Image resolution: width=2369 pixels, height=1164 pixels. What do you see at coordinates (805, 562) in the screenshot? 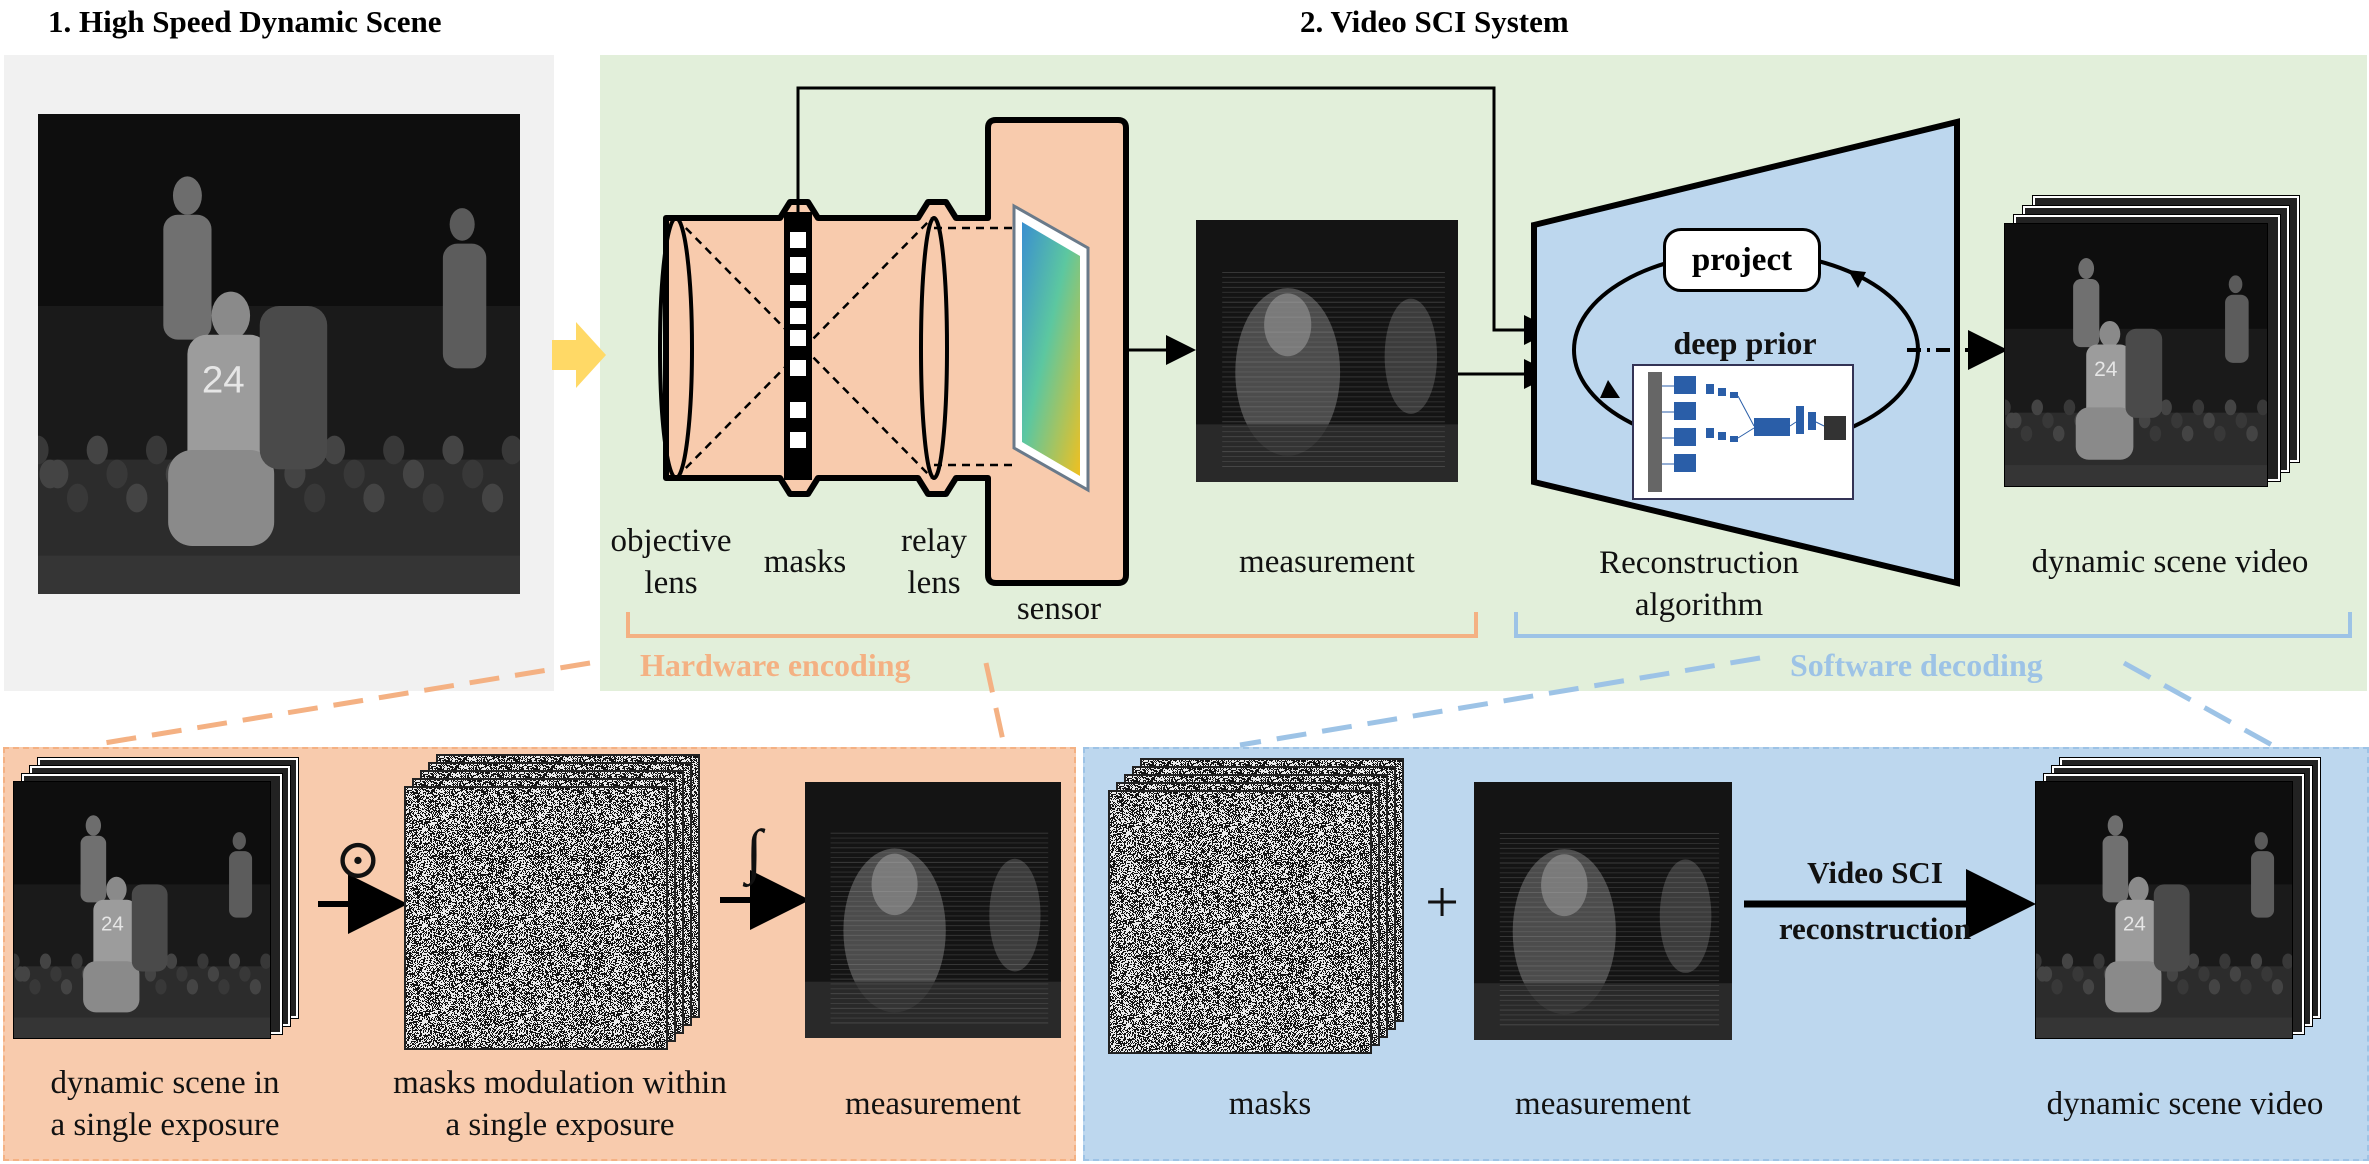
I see `masks-label: masks` at bounding box center [805, 562].